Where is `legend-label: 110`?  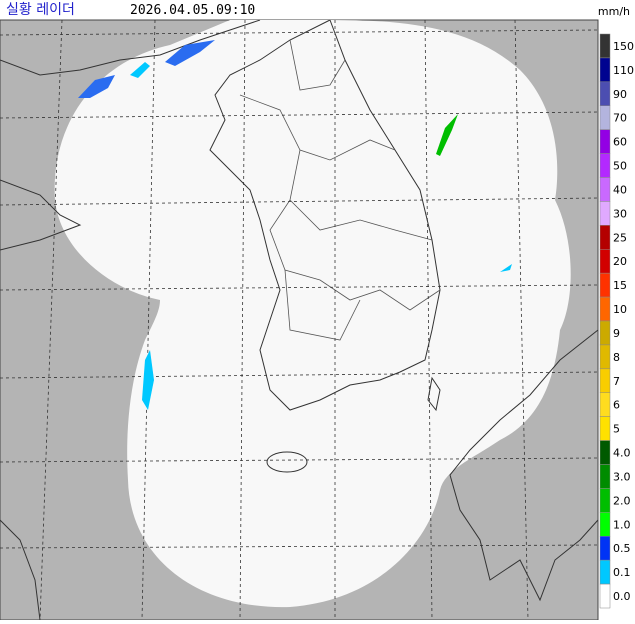 legend-label: 110 is located at coordinates (623, 70).